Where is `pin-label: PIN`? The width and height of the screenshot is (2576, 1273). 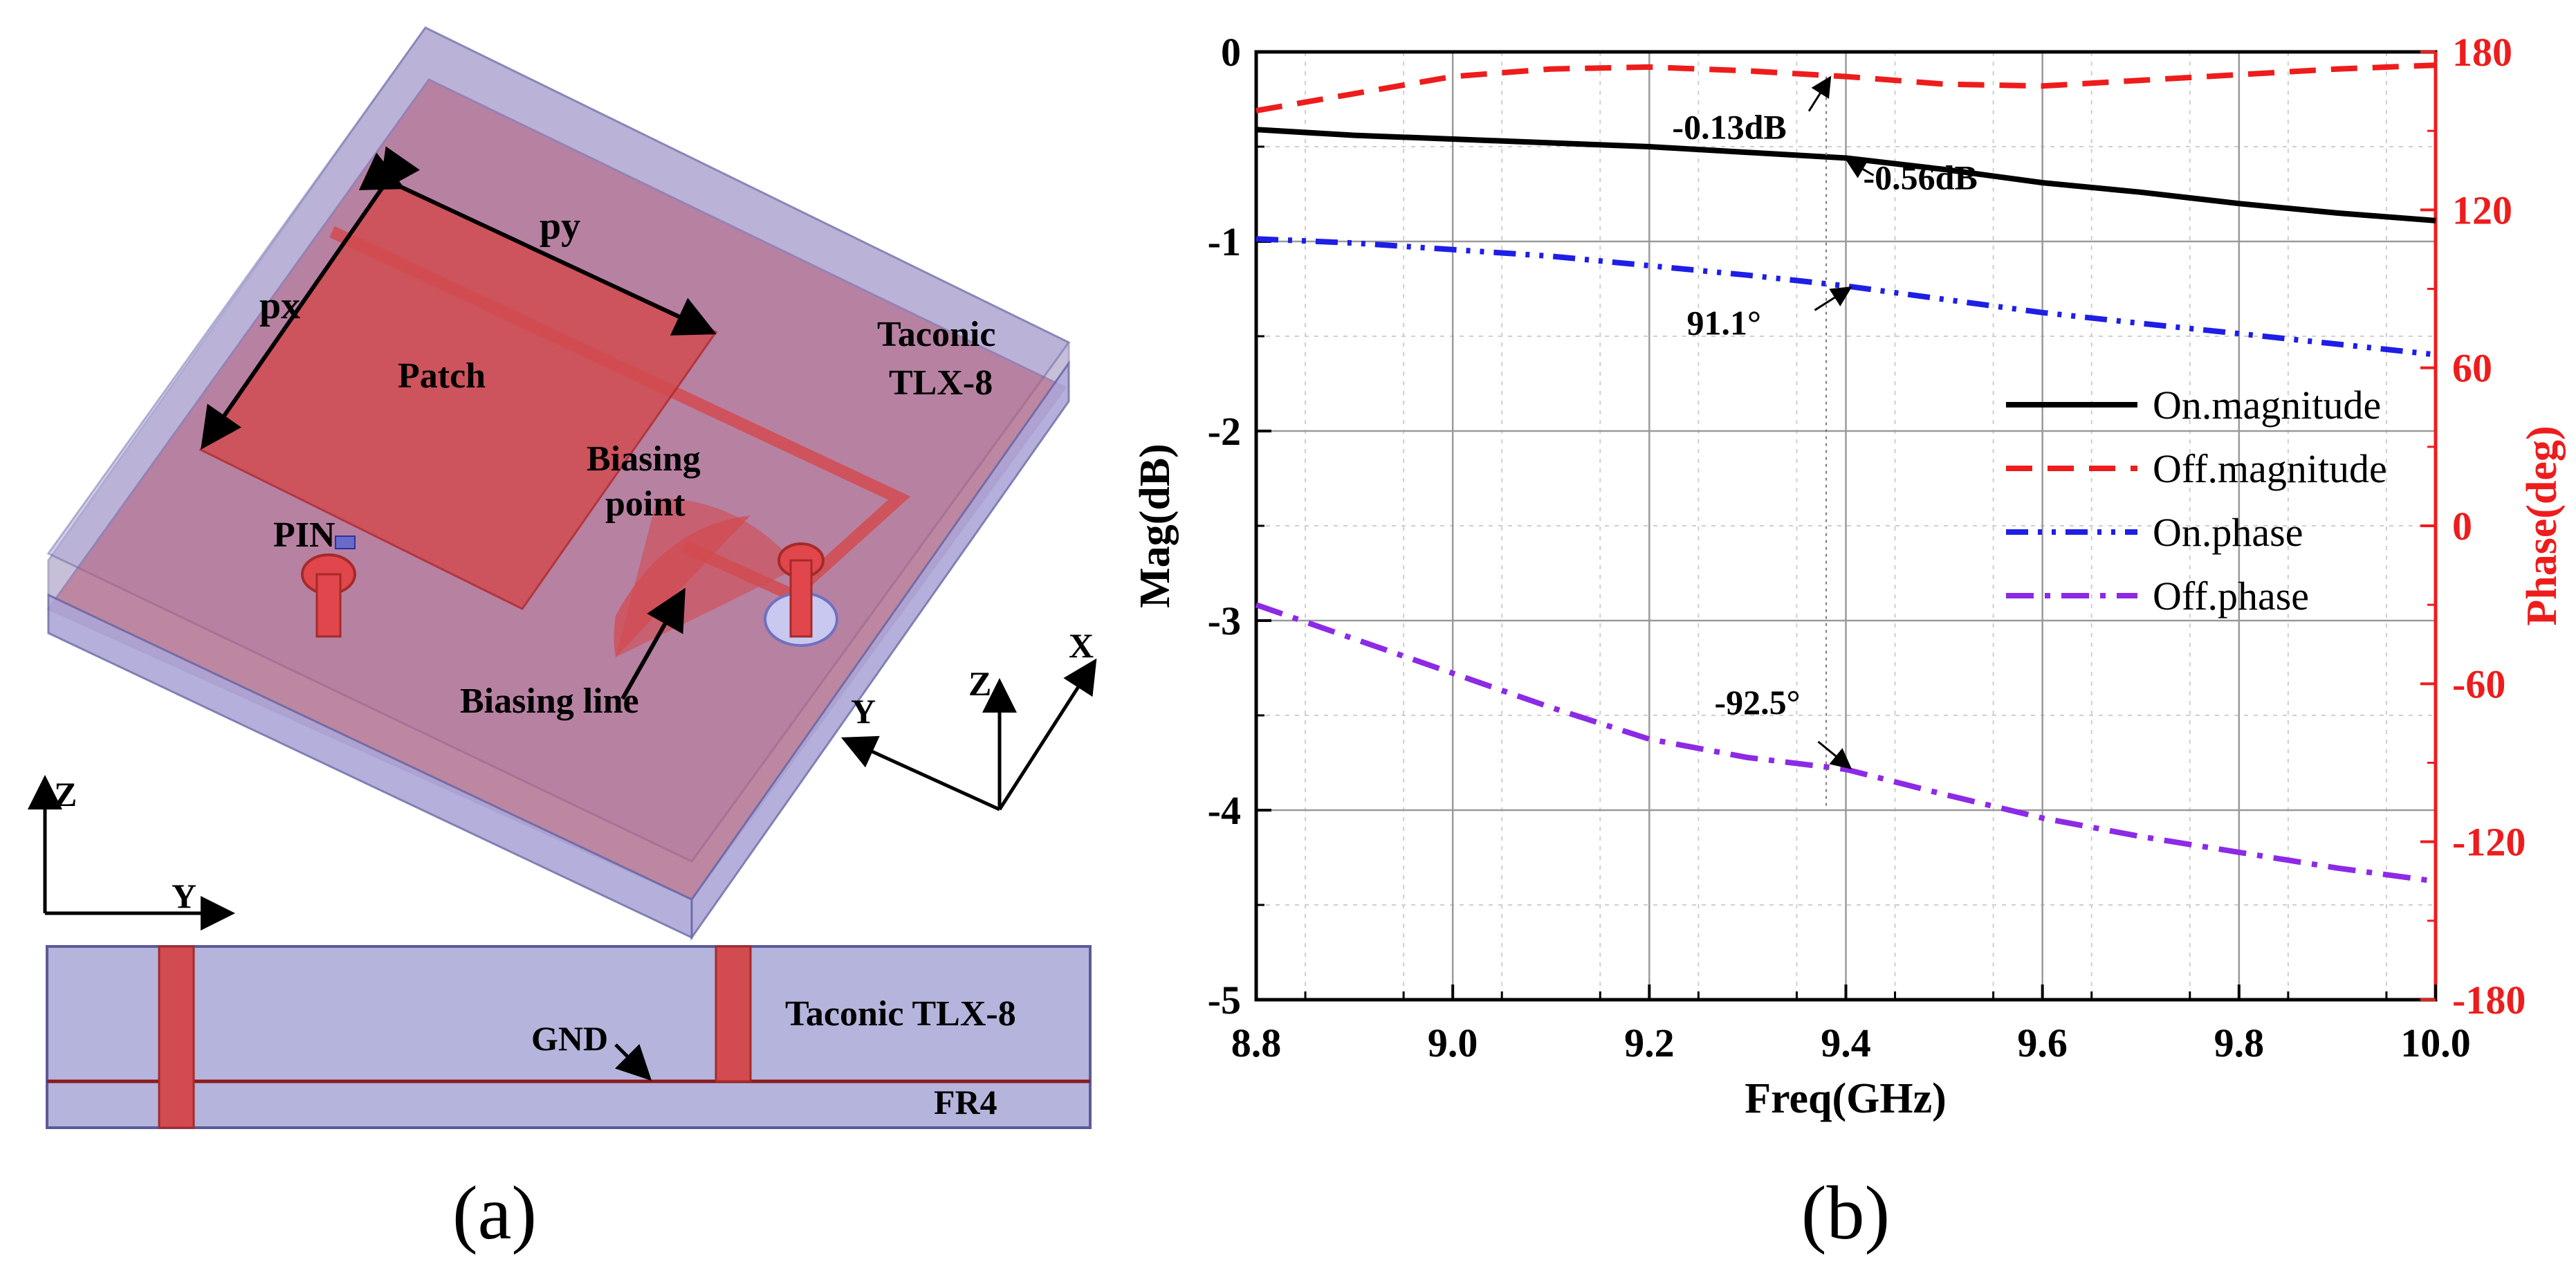
pin-label: PIN is located at coordinates (304, 535).